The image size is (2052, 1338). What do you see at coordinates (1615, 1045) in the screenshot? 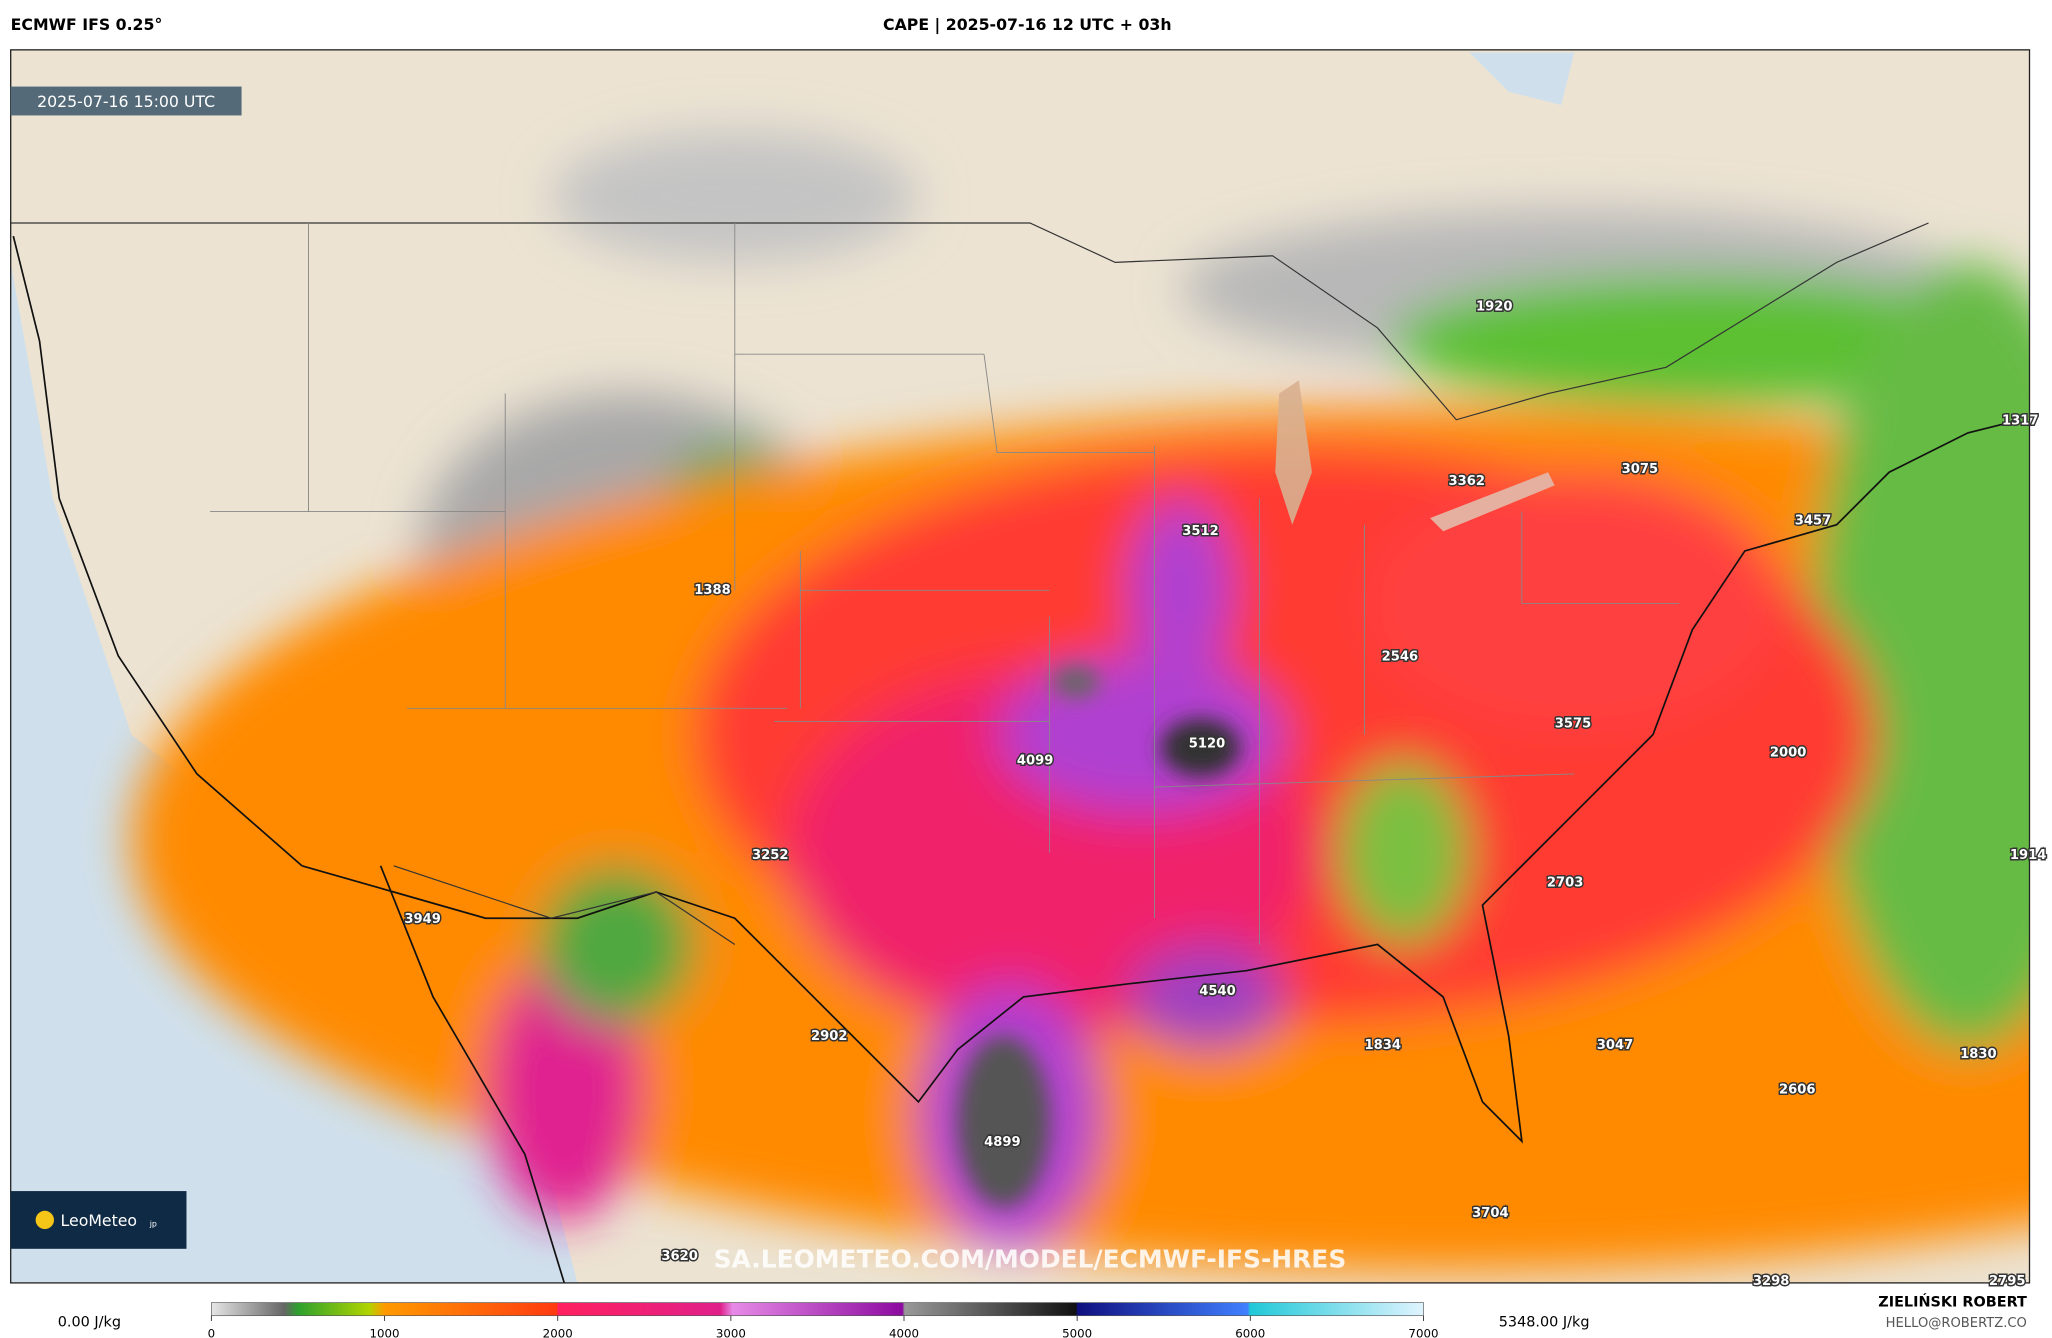
I see `cape-value-label: 3047` at bounding box center [1615, 1045].